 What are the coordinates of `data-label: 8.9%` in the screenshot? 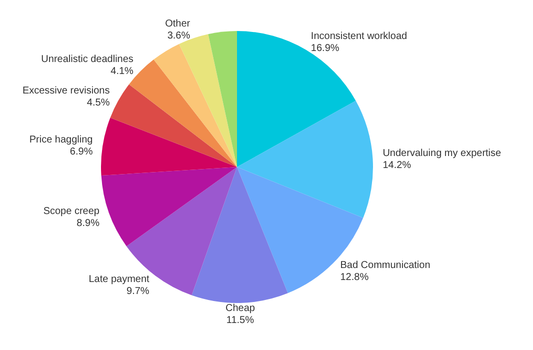 It's located at (88, 224).